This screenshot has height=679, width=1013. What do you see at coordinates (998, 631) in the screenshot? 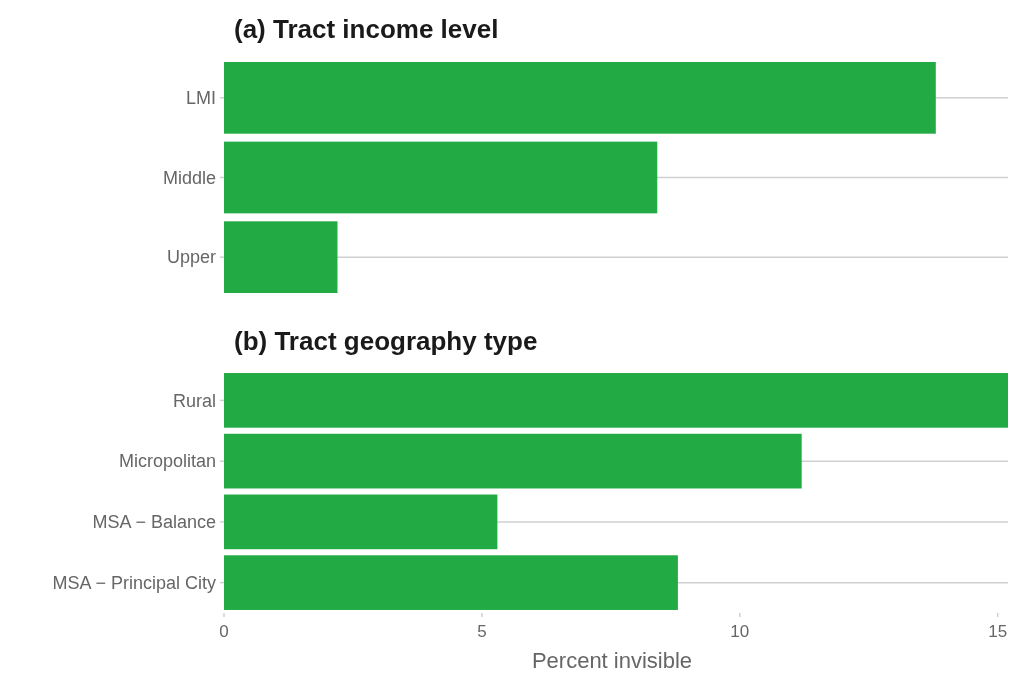
I see `x-tick-label: 15` at bounding box center [998, 631].